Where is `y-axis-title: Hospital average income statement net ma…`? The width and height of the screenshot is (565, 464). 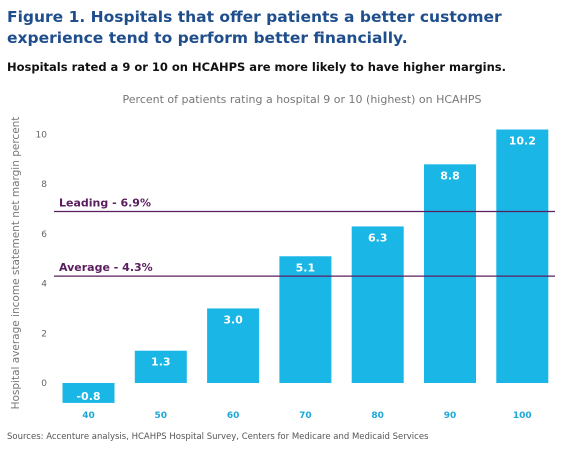 y-axis-title: Hospital average income statement net ma… is located at coordinates (16, 263).